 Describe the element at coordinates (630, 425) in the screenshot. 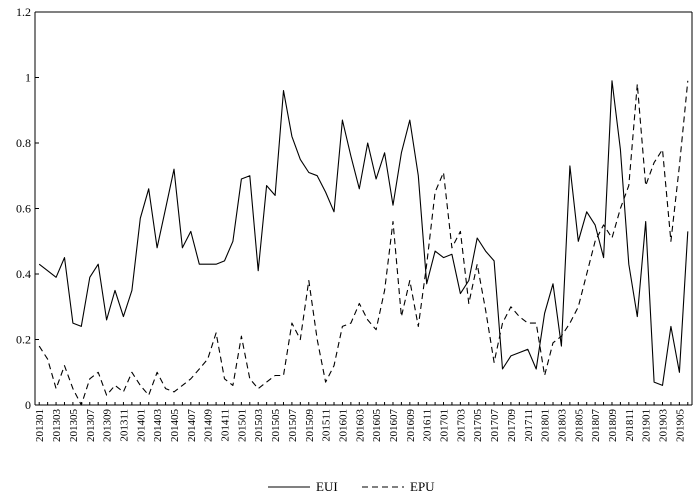

I see `x-tick-label: 201811` at that location.